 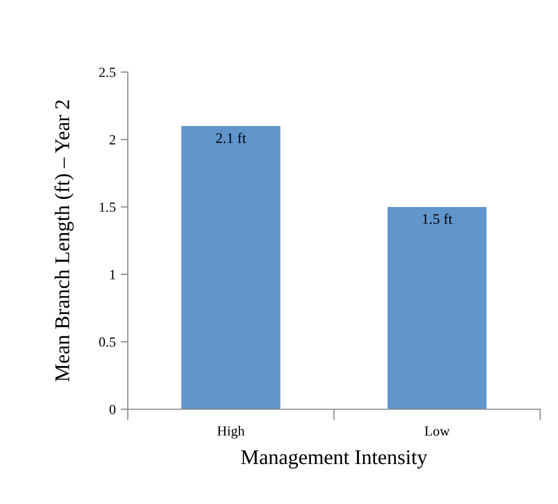 What do you see at coordinates (437, 431) in the screenshot?
I see `x-tick-label: Low` at bounding box center [437, 431].